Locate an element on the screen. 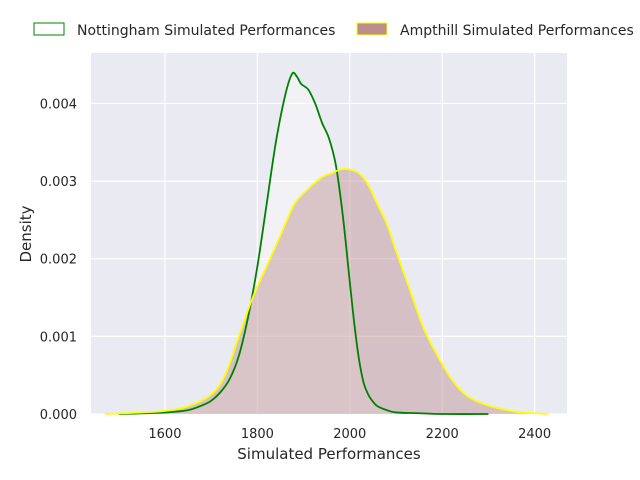 The image size is (640, 480). legend-swatch-ampthill is located at coordinates (372, 29).